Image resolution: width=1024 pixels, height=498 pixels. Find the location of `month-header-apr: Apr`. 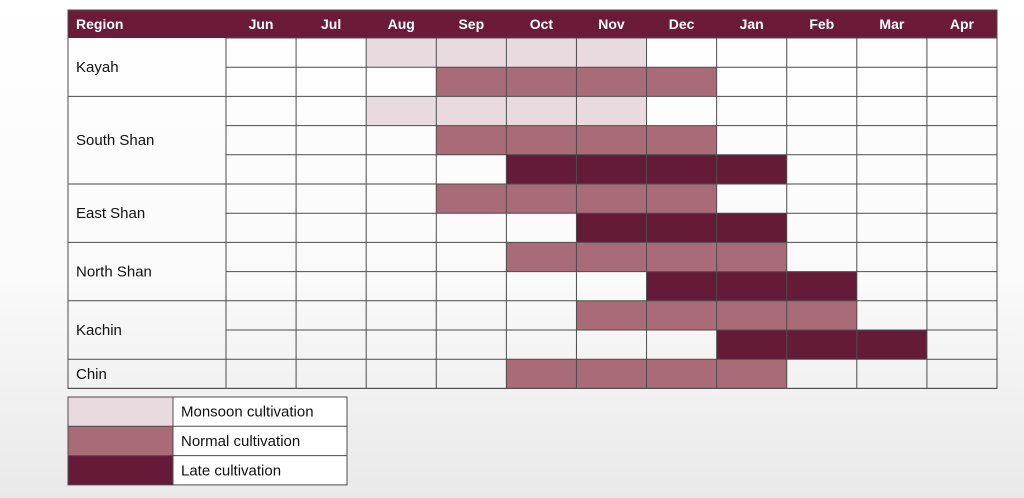

month-header-apr: Apr is located at coordinates (962, 24).